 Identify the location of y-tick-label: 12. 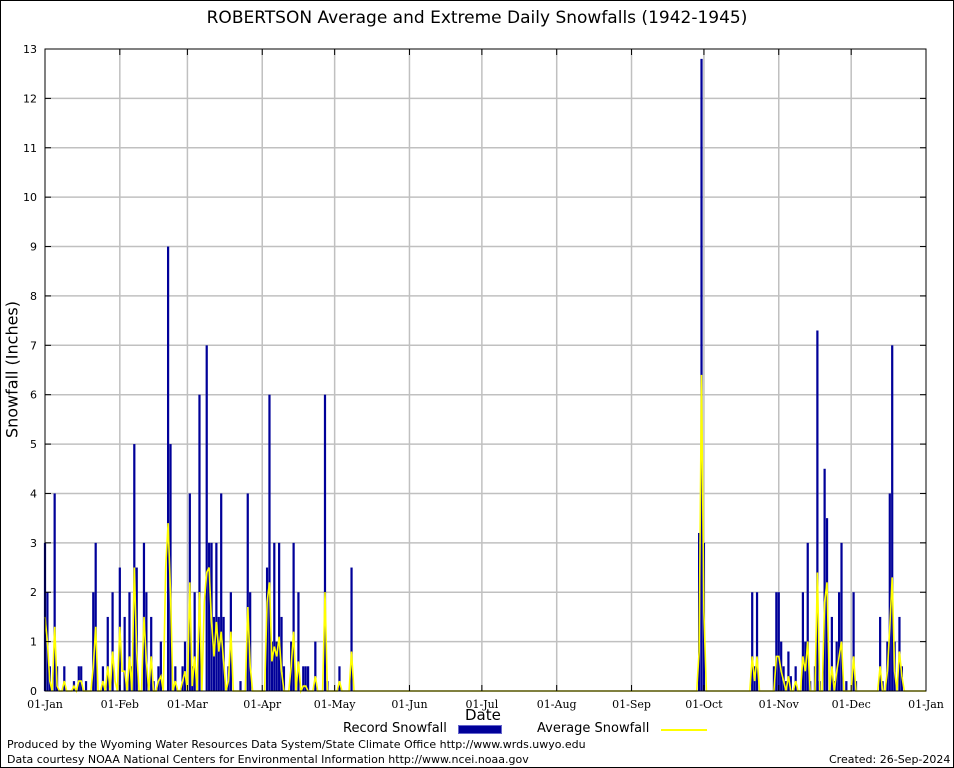
(30, 98).